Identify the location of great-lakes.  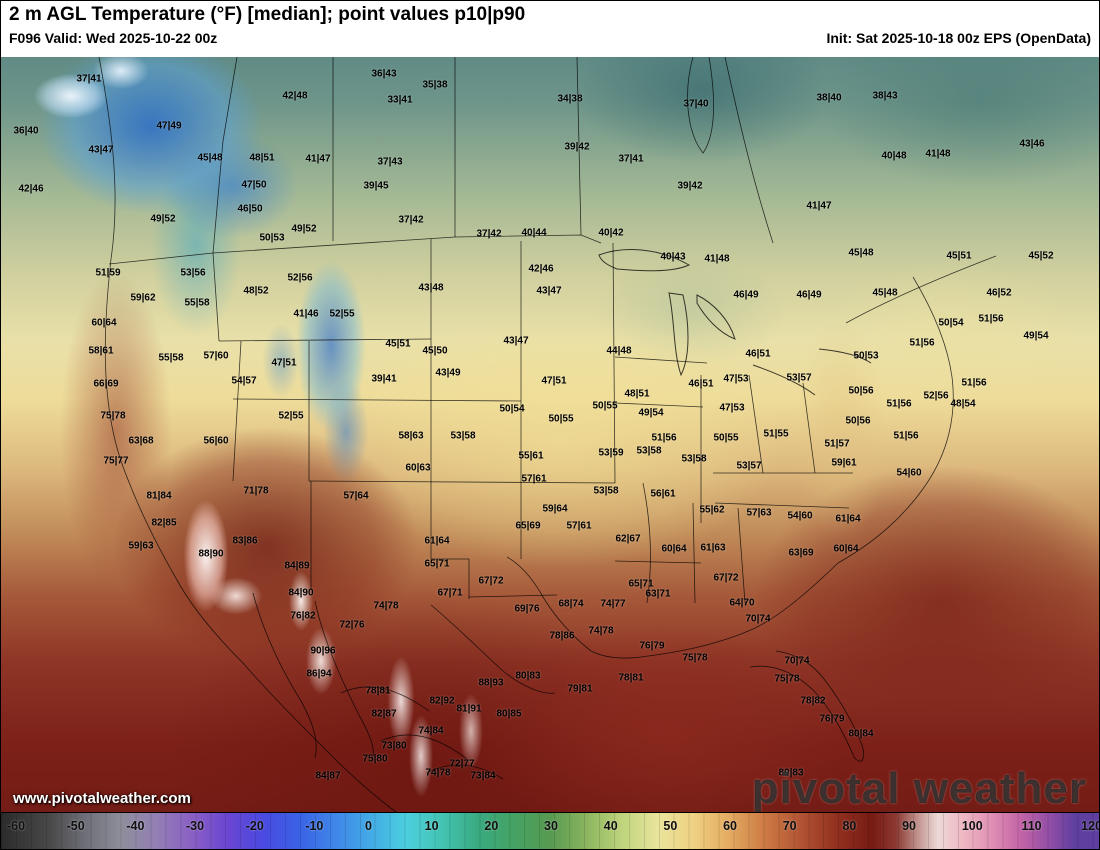
(735, 322).